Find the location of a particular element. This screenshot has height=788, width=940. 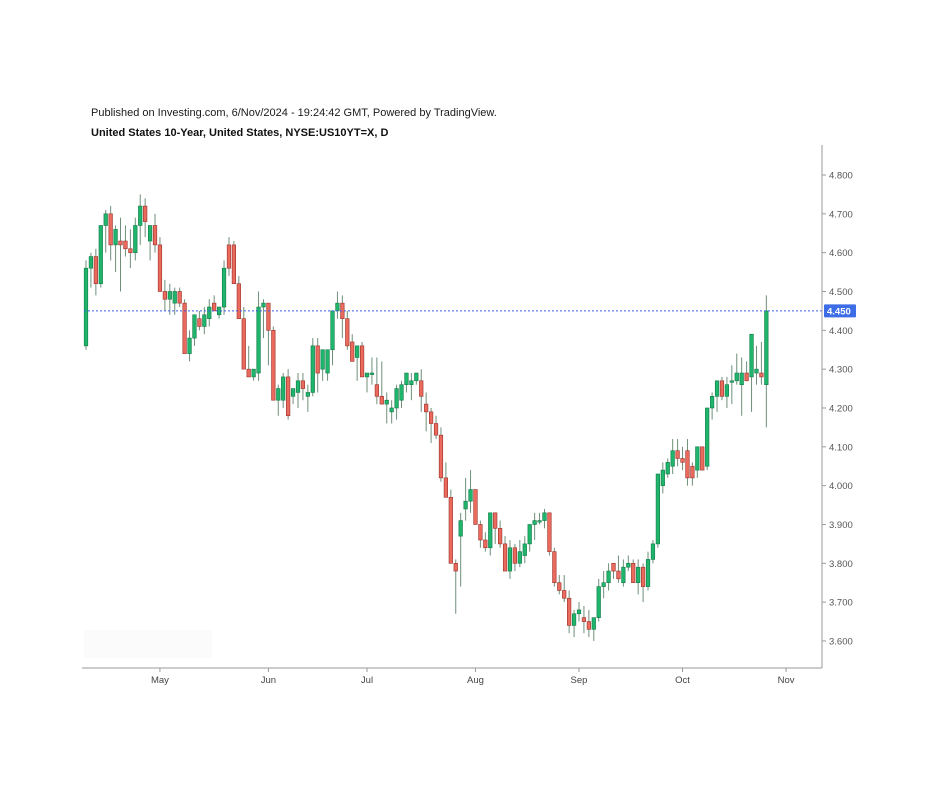

x-tick-label: Jul is located at coordinates (367, 680).